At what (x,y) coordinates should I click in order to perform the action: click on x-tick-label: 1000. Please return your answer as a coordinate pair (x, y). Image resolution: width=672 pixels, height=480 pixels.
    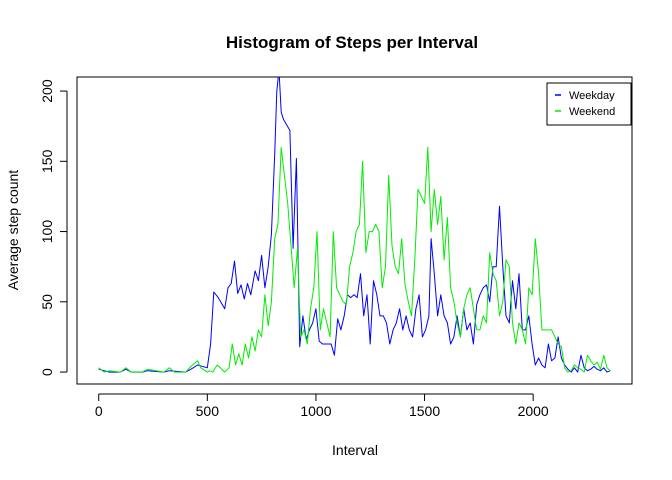
    Looking at the image, I should click on (315, 411).